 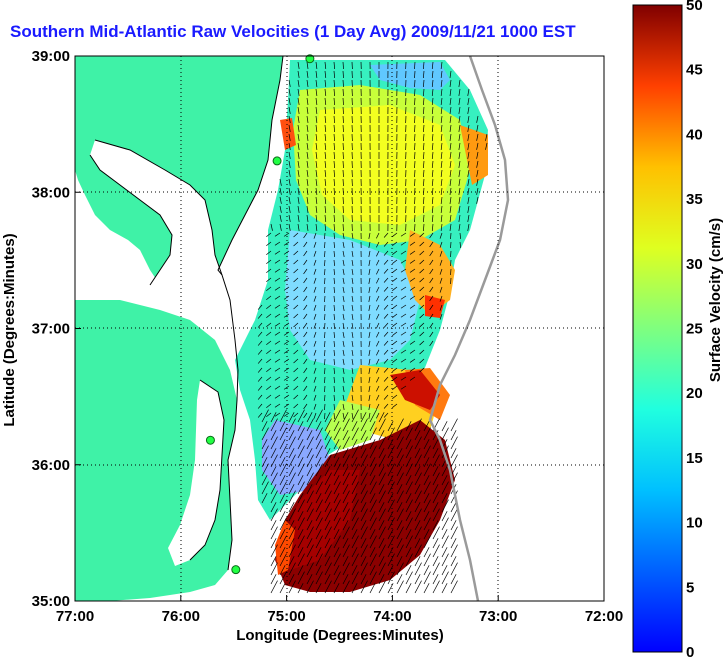 I want to click on y-tick-label: 35:00, so click(x=51, y=601).